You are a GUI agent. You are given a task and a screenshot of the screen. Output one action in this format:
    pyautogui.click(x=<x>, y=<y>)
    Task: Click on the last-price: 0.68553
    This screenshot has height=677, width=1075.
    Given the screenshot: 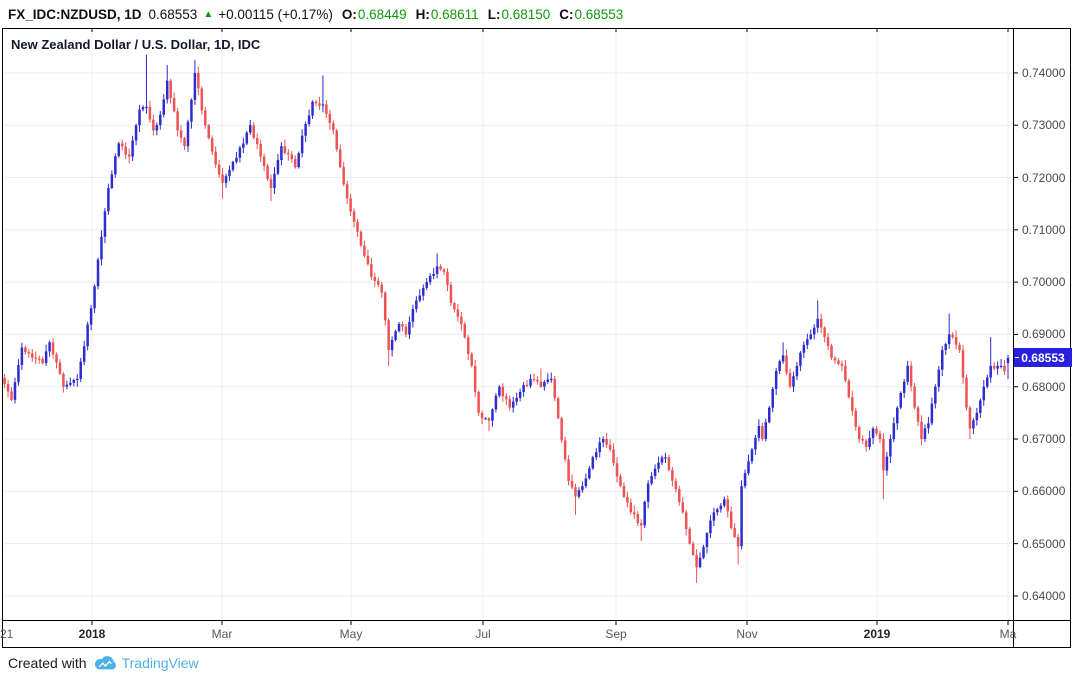 What is the action you would take?
    pyautogui.click(x=173, y=14)
    